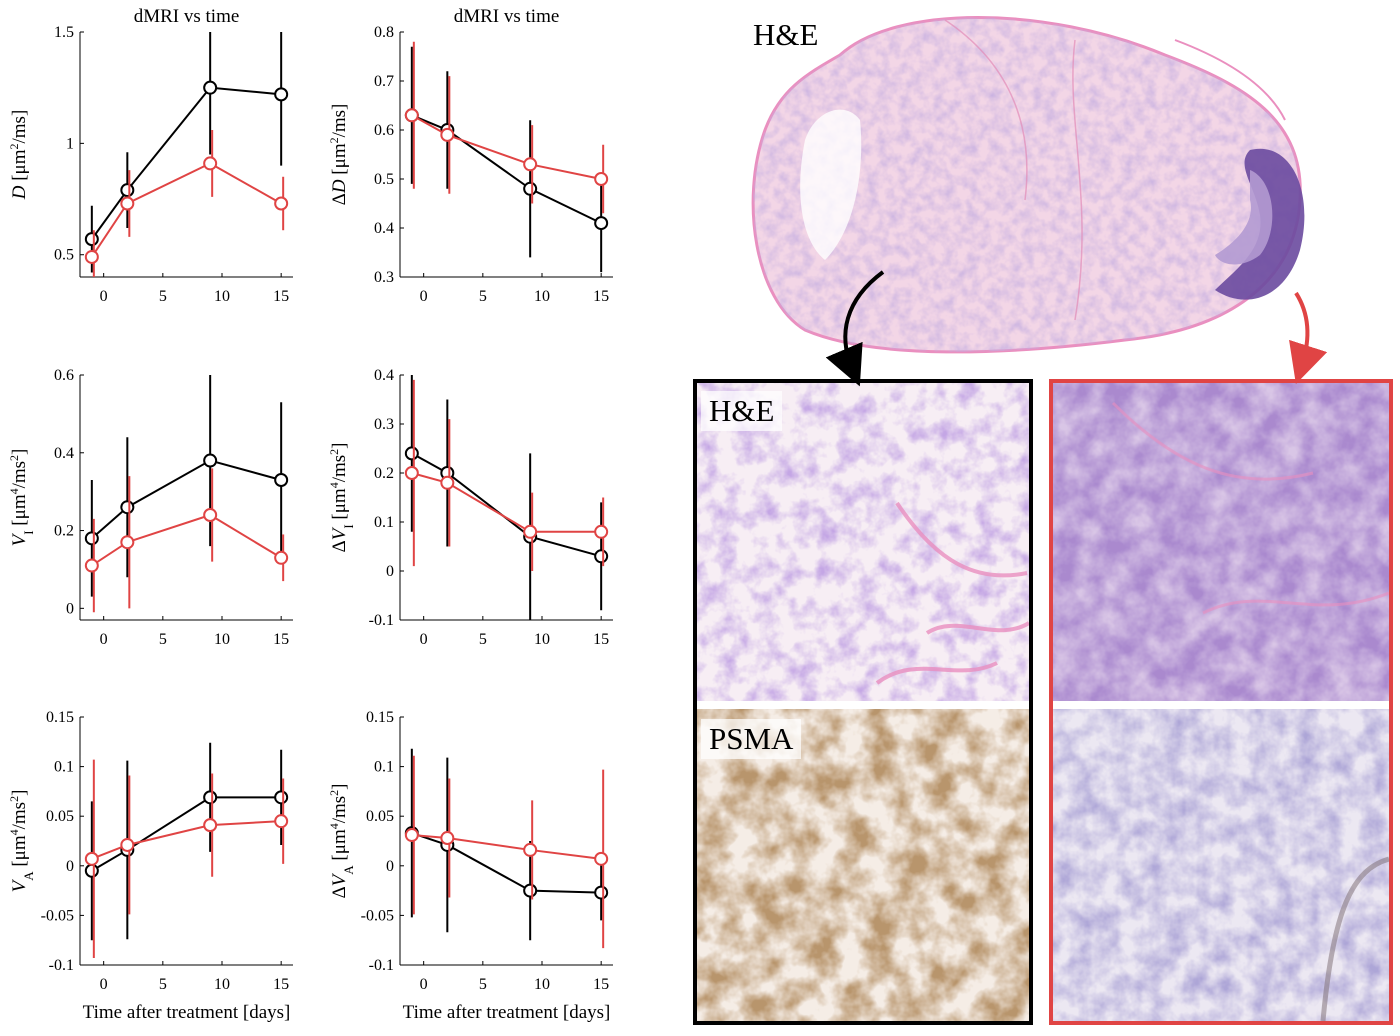  Describe the element at coordinates (1025, 186) in the screenshot. I see `whole-section-he-image` at that location.